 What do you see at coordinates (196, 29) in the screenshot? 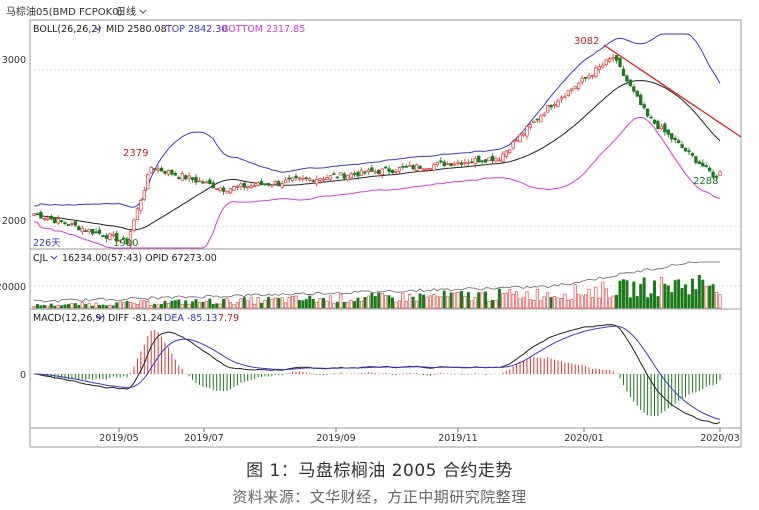
I see `boll-top: TOP 2842.30` at bounding box center [196, 29].